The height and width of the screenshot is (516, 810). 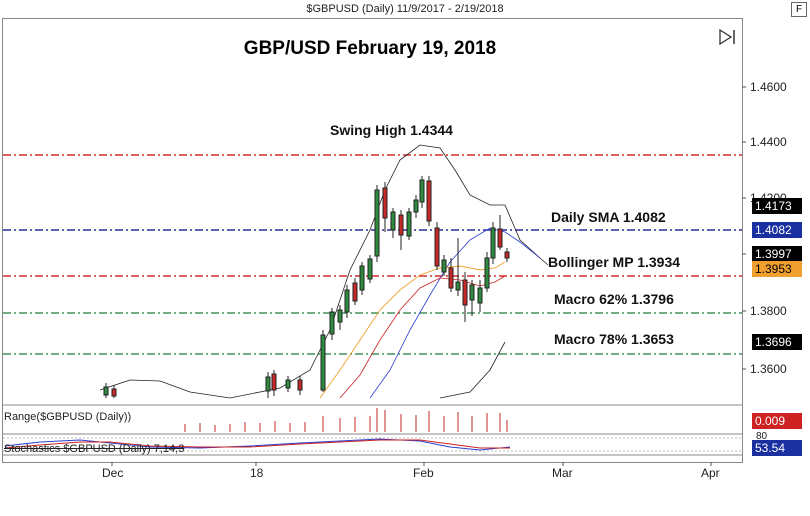 I want to click on window-title: $GBPUSD (Daily) 11/9/2017 - 2/19/2018, so click(x=405, y=9).